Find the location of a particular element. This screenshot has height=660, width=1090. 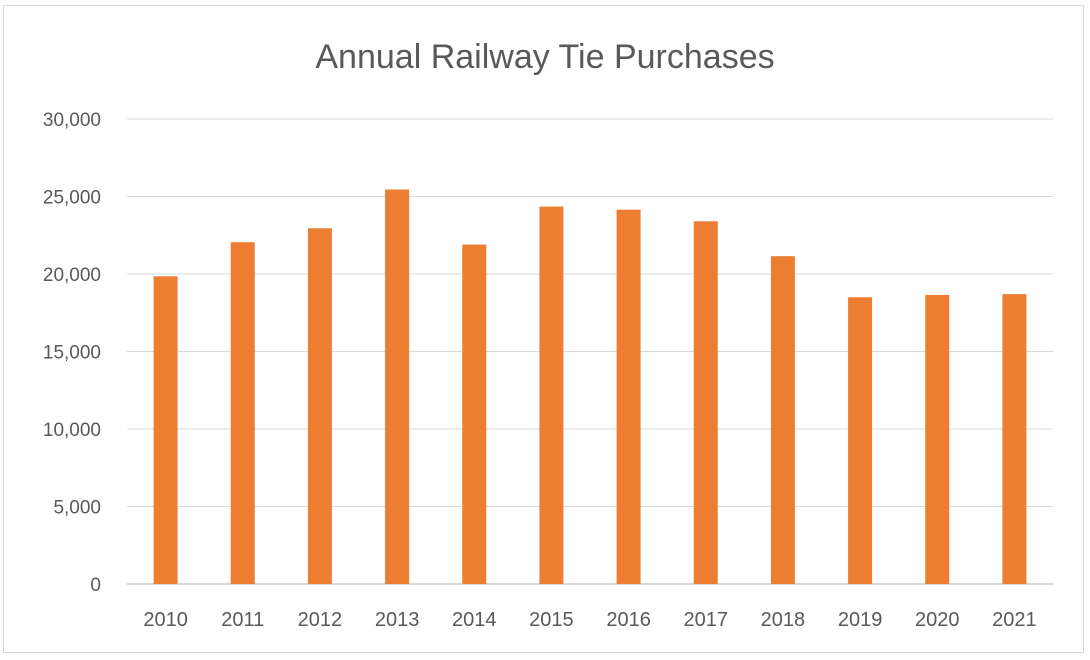

y-tick-label: 5,000 is located at coordinates (77, 508).